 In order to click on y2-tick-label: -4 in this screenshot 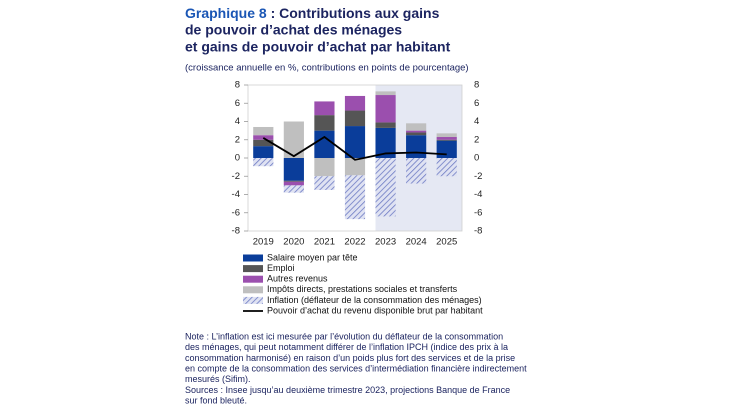, I will do `click(478, 194)`.